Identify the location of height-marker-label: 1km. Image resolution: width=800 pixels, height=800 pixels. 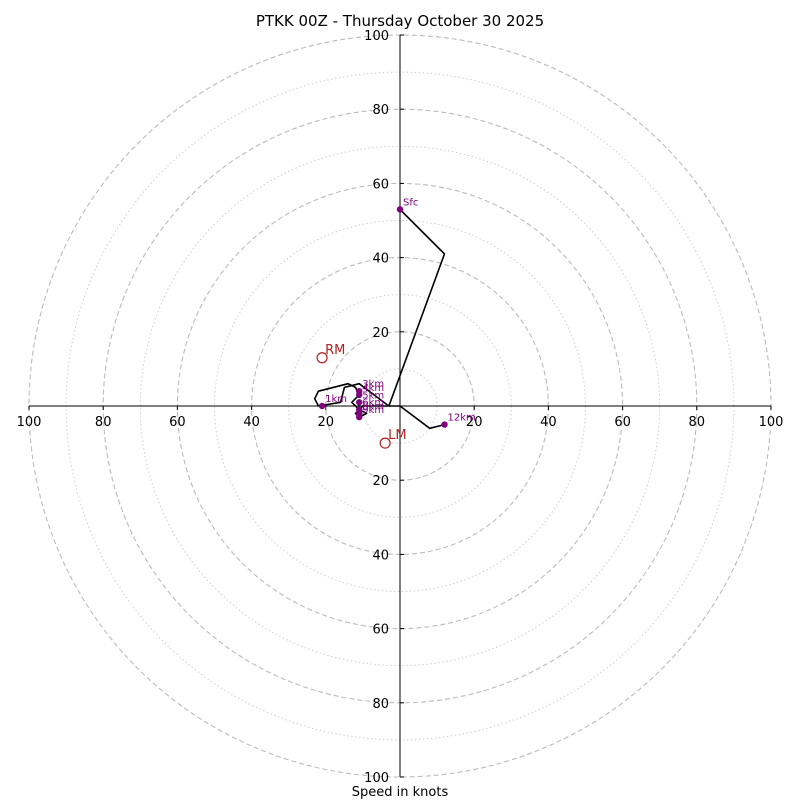
(336, 399).